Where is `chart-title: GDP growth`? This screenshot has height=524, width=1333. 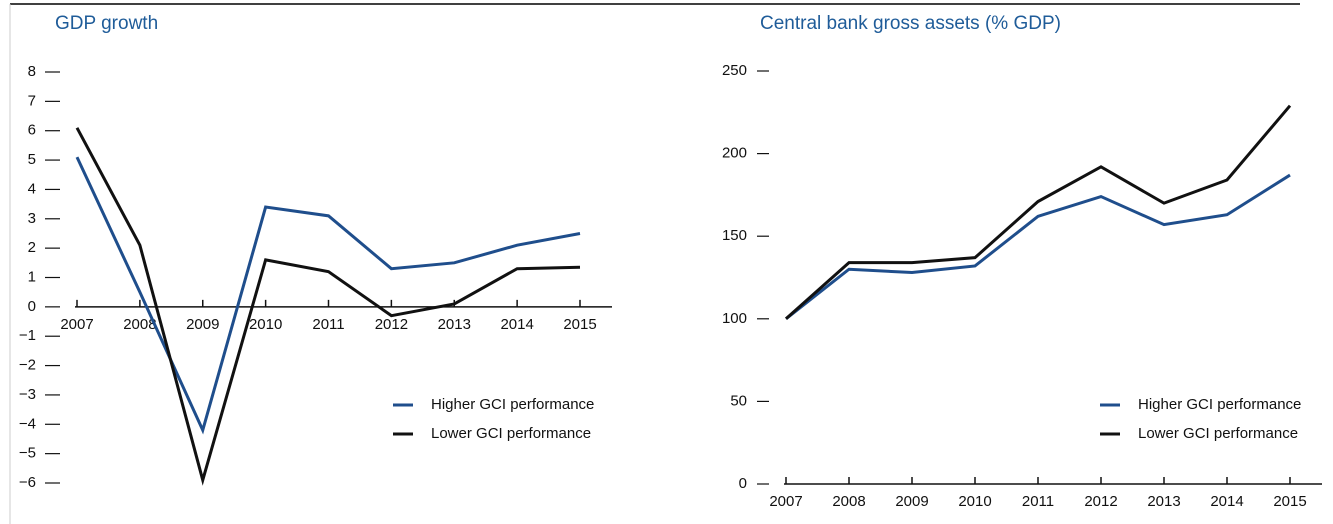 chart-title: GDP growth is located at coordinates (106, 23).